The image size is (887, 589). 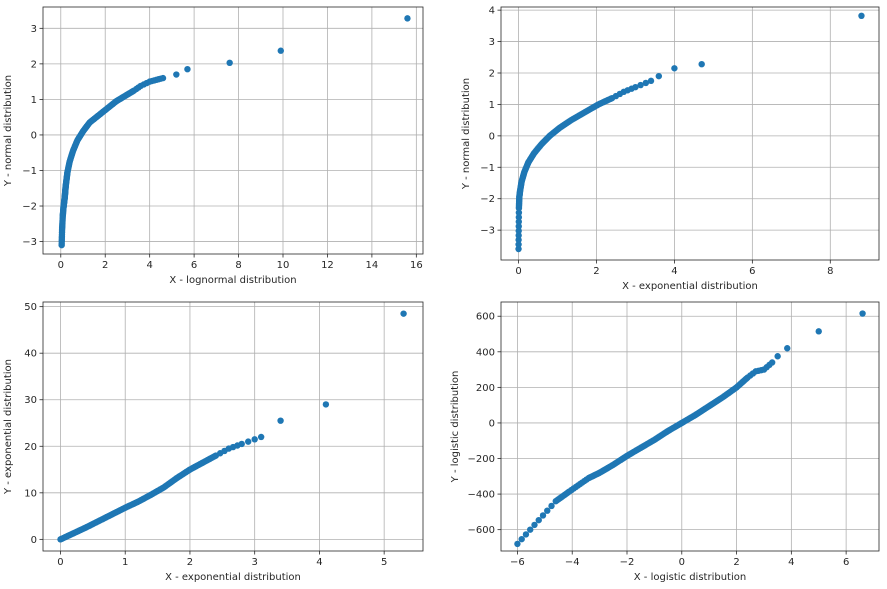 What do you see at coordinates (485, 317) in the screenshot?
I see `y-tick-label: 600` at bounding box center [485, 317].